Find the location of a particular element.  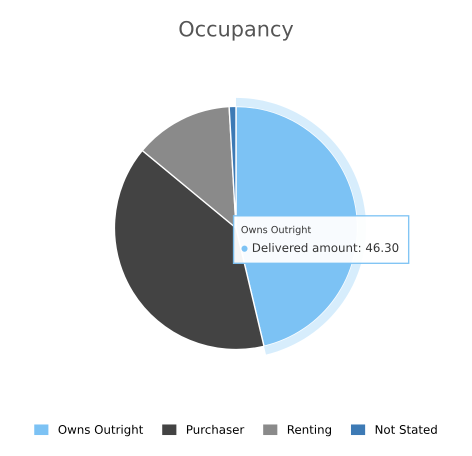

text: Delivered amount: 46.30 is located at coordinates (325, 247).